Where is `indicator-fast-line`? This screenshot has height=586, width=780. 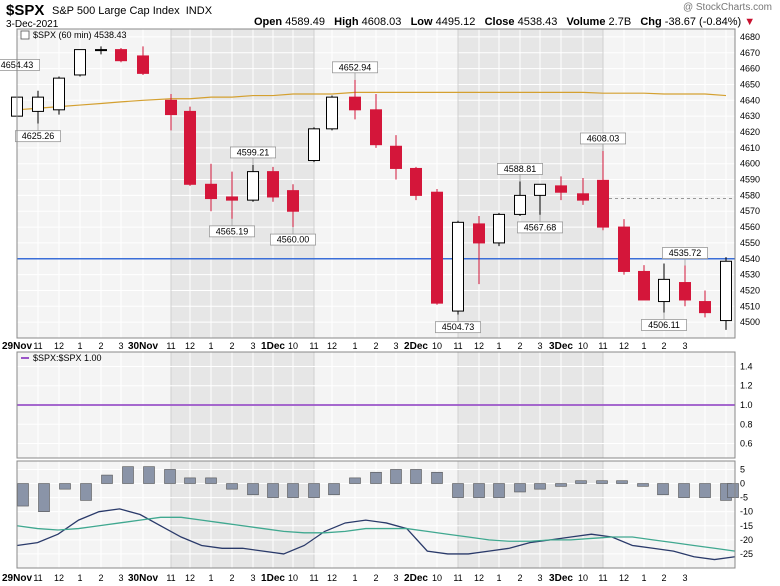 indicator-fast-line is located at coordinates (376, 534).